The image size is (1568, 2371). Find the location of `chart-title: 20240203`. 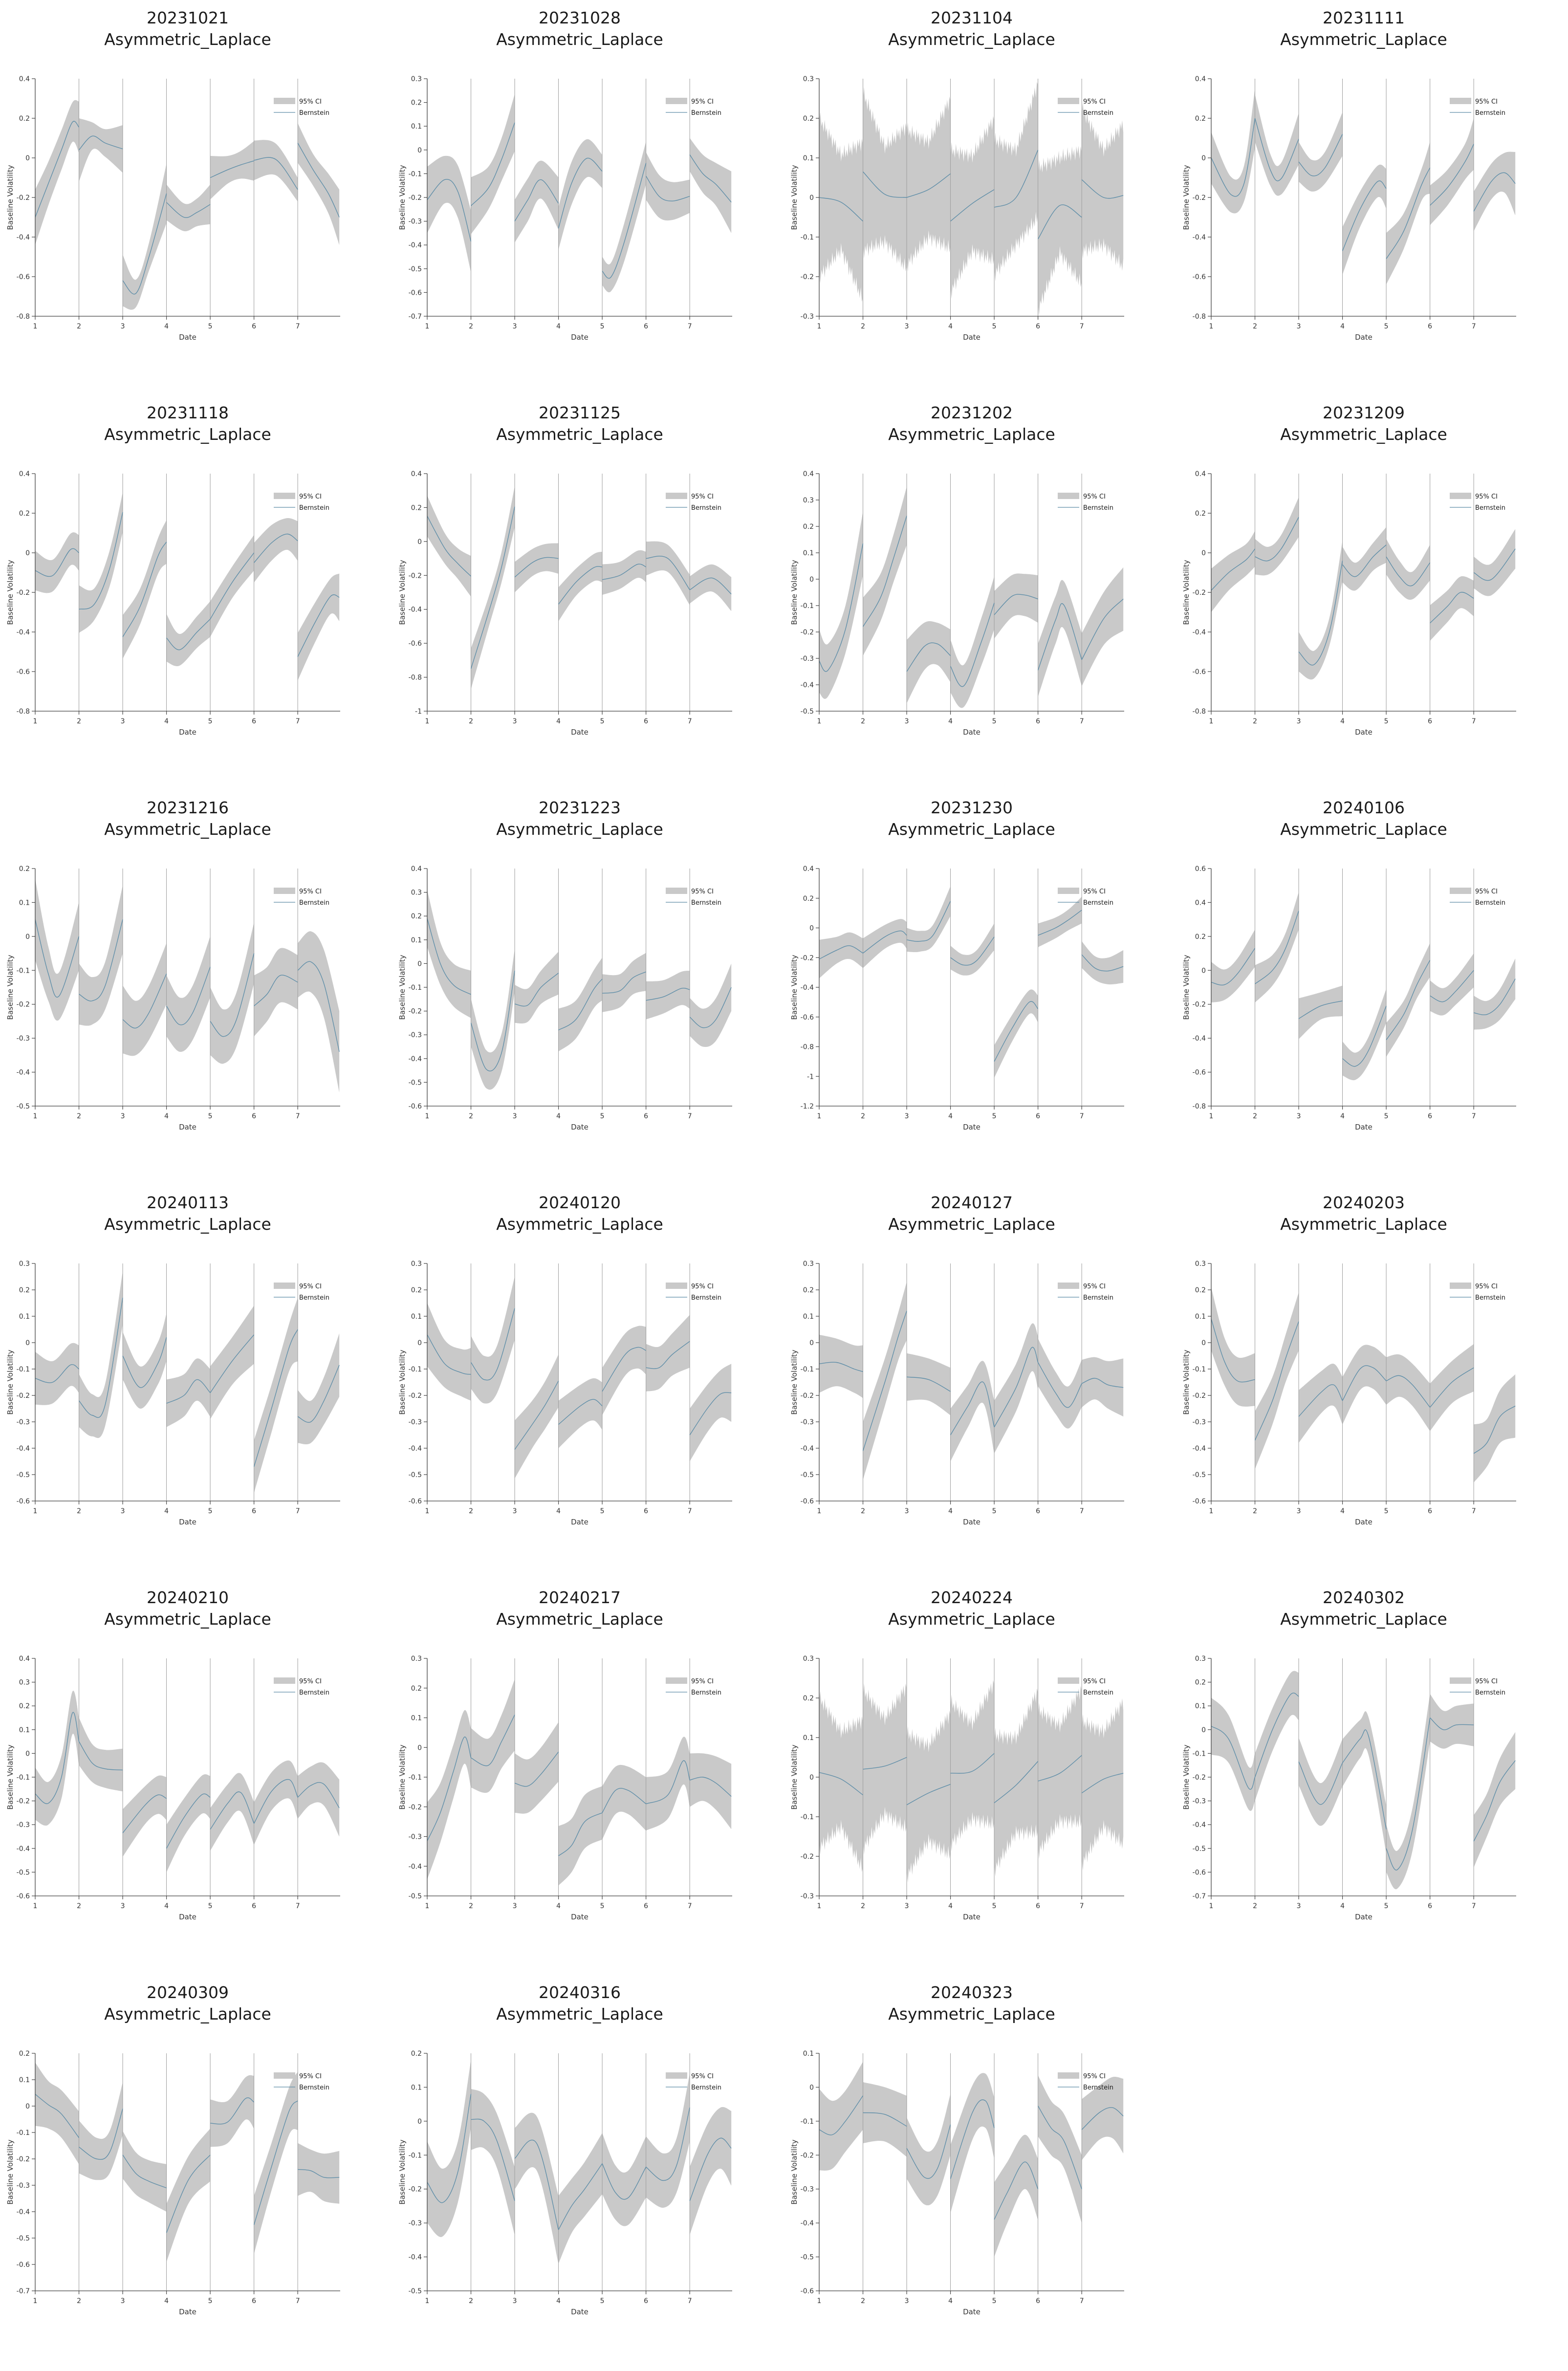

chart-title: 20240203 is located at coordinates (1364, 1202).